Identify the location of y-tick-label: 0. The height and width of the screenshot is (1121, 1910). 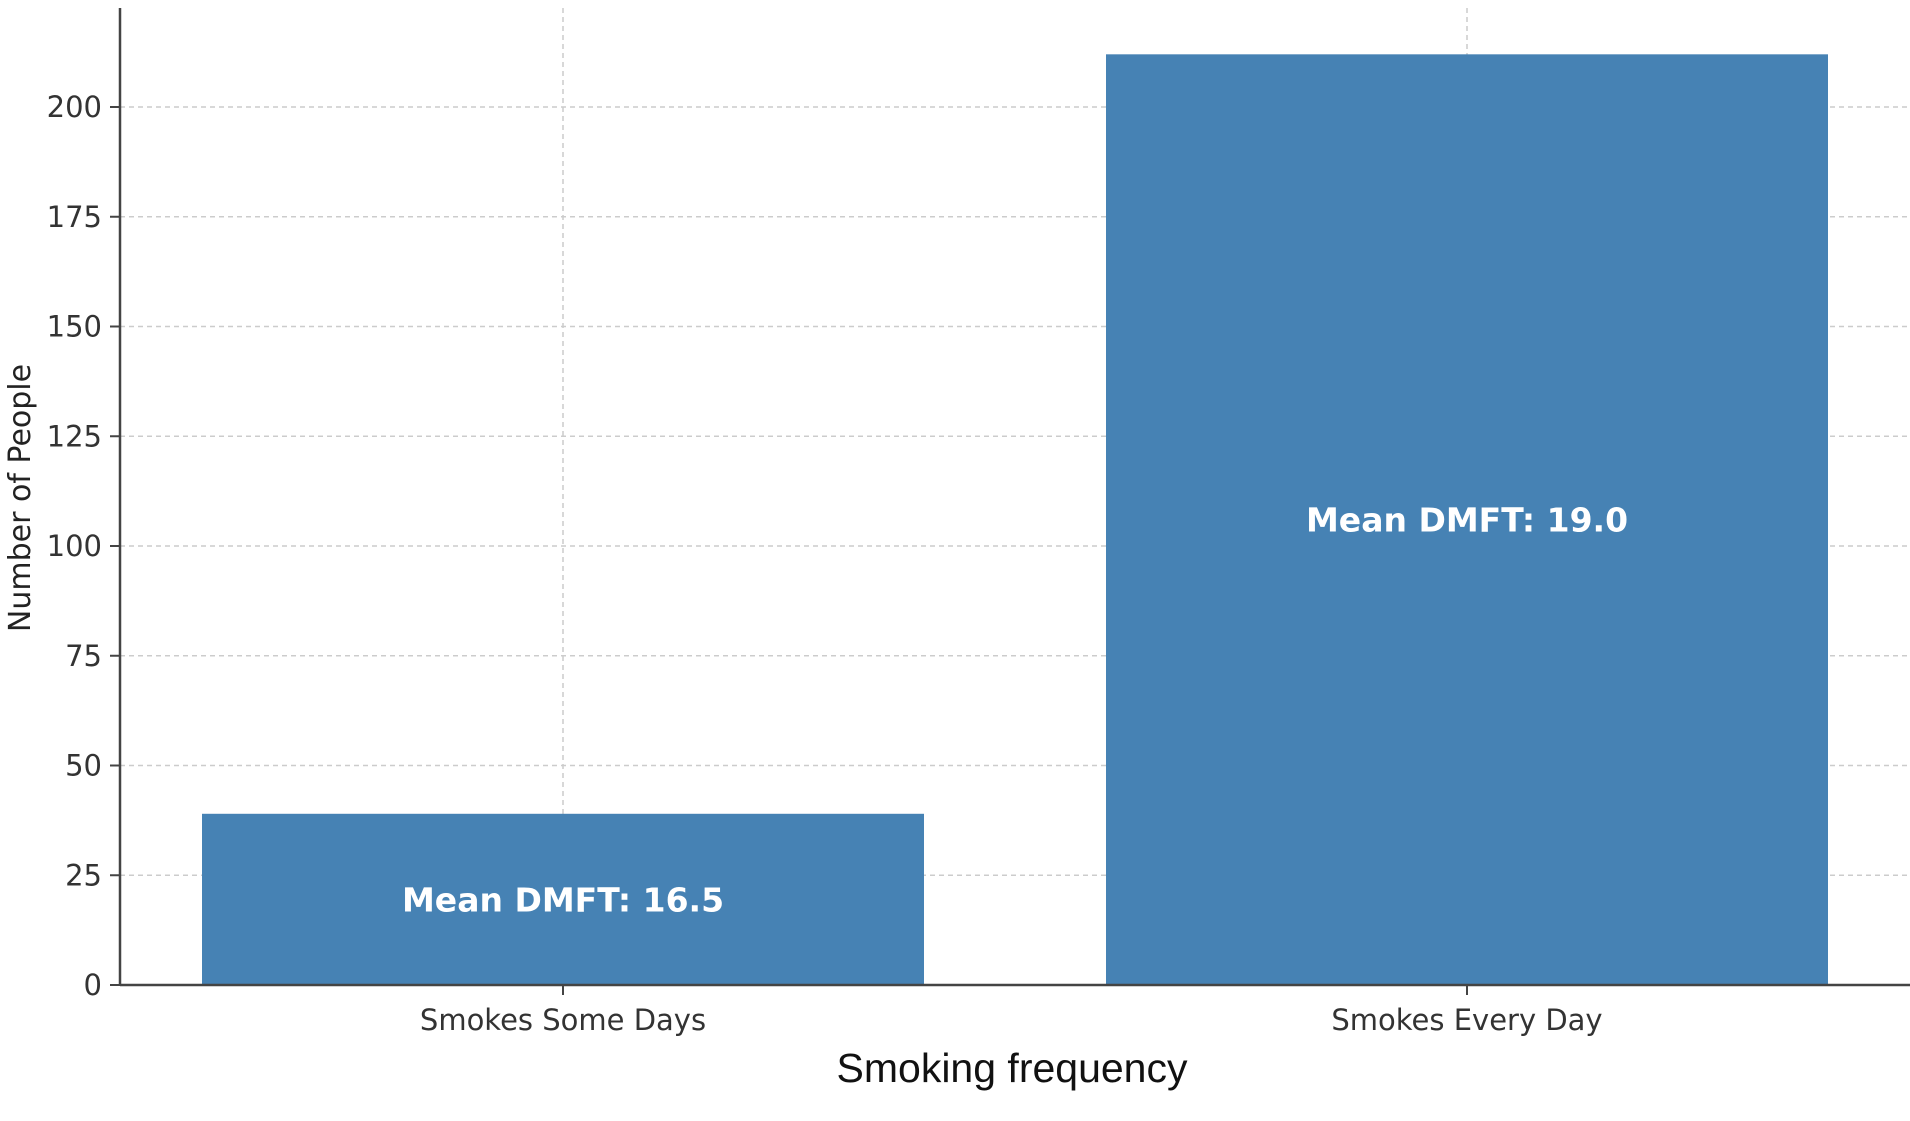
(93, 985).